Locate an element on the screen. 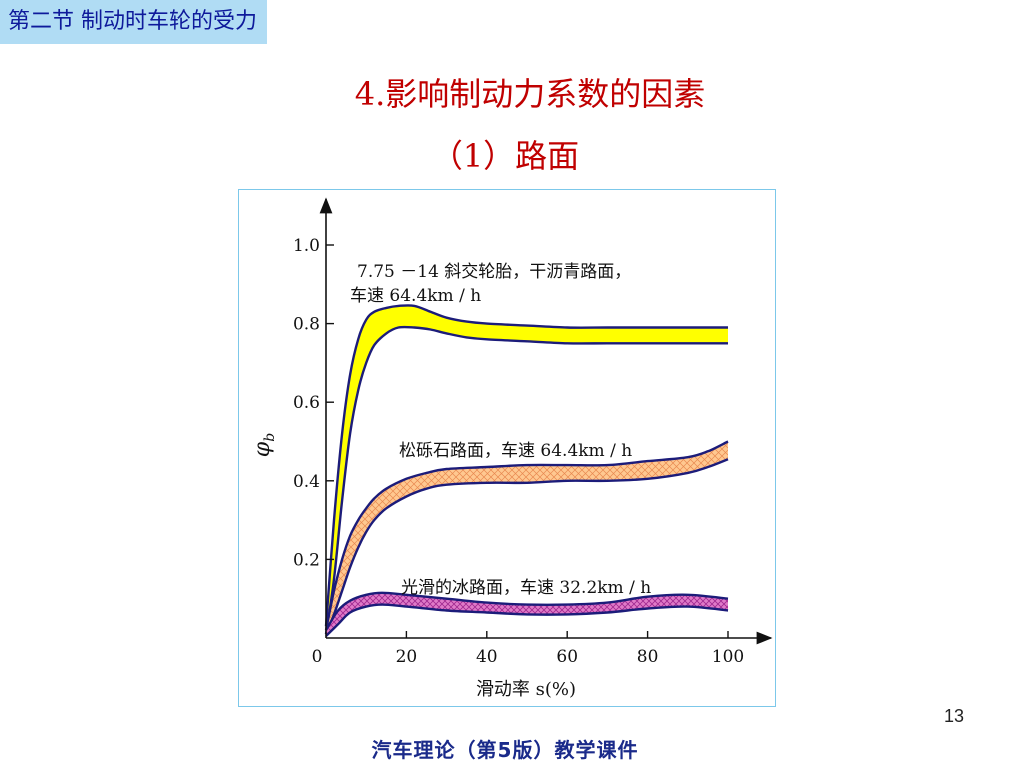 Image resolution: width=1024 pixels, height=769 pixels. y-tick-label: 0.2 is located at coordinates (306, 560).